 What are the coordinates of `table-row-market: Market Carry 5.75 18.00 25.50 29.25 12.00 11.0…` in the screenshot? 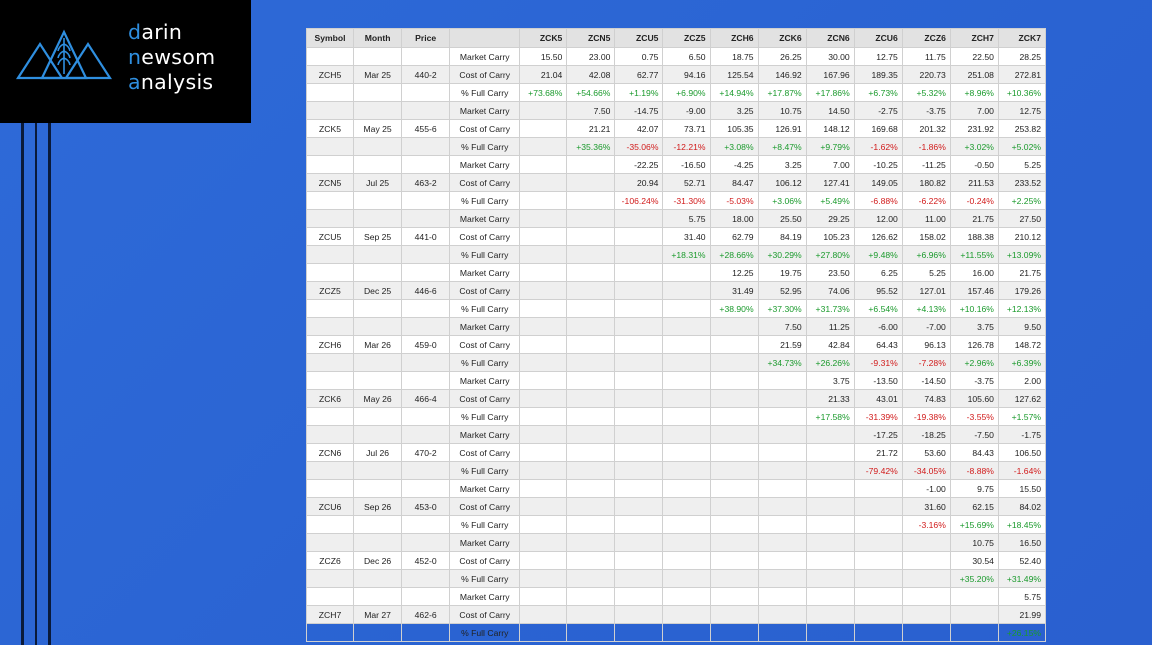 It's located at (676, 218).